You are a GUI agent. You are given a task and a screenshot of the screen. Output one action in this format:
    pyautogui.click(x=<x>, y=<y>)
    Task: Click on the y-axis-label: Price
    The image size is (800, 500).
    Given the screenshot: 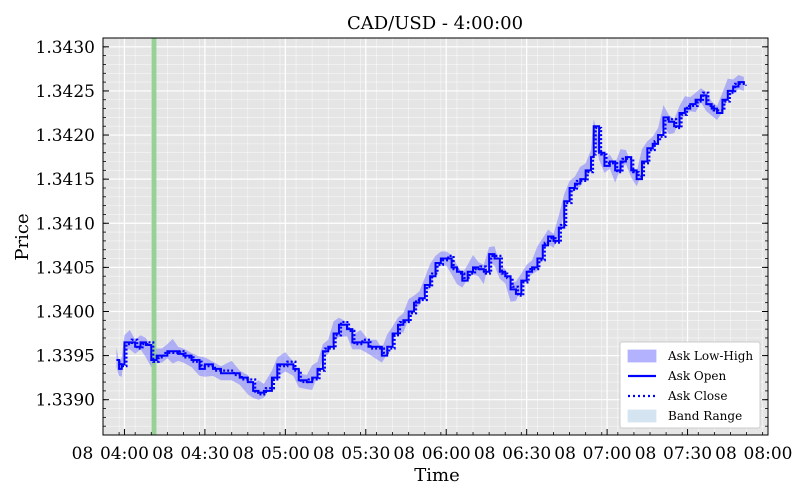 What is the action you would take?
    pyautogui.click(x=22, y=236)
    